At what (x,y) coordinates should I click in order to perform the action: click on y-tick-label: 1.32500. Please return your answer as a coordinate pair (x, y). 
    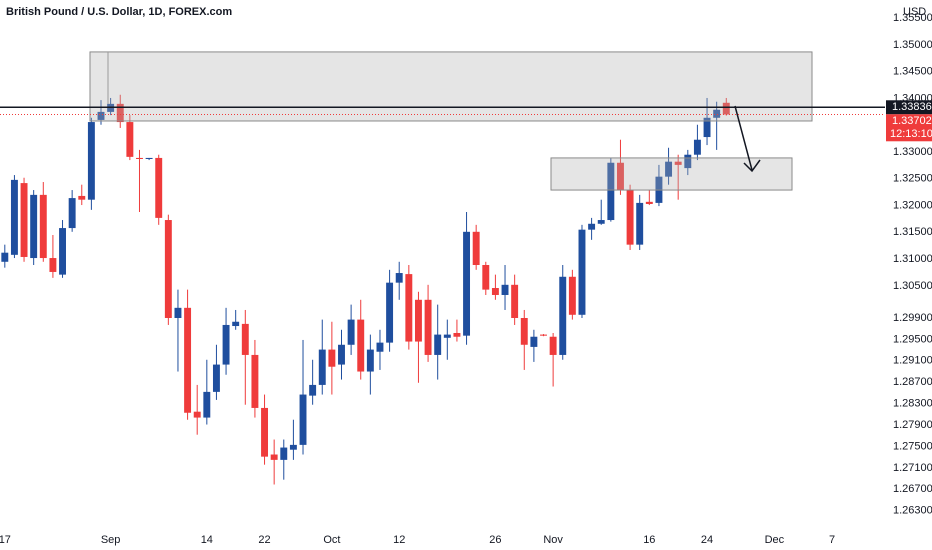
    Looking at the image, I should click on (912, 179).